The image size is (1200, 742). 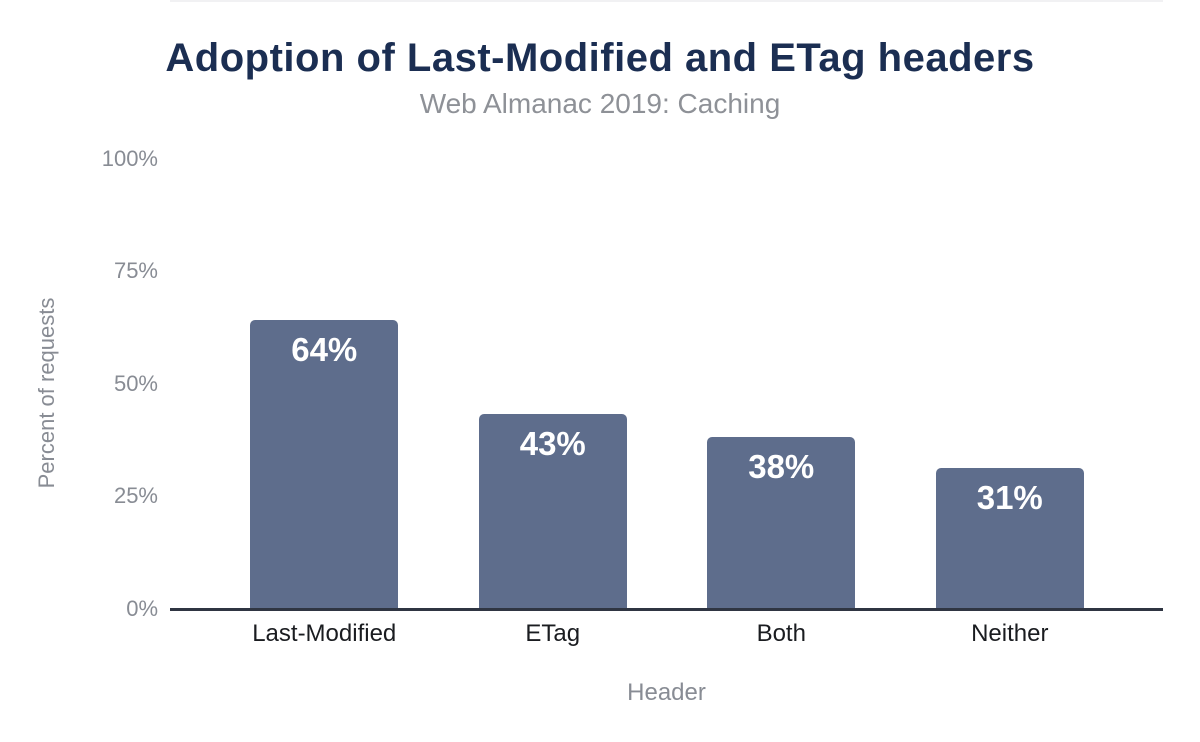 I want to click on bar-value-label: 64%, so click(x=324, y=349).